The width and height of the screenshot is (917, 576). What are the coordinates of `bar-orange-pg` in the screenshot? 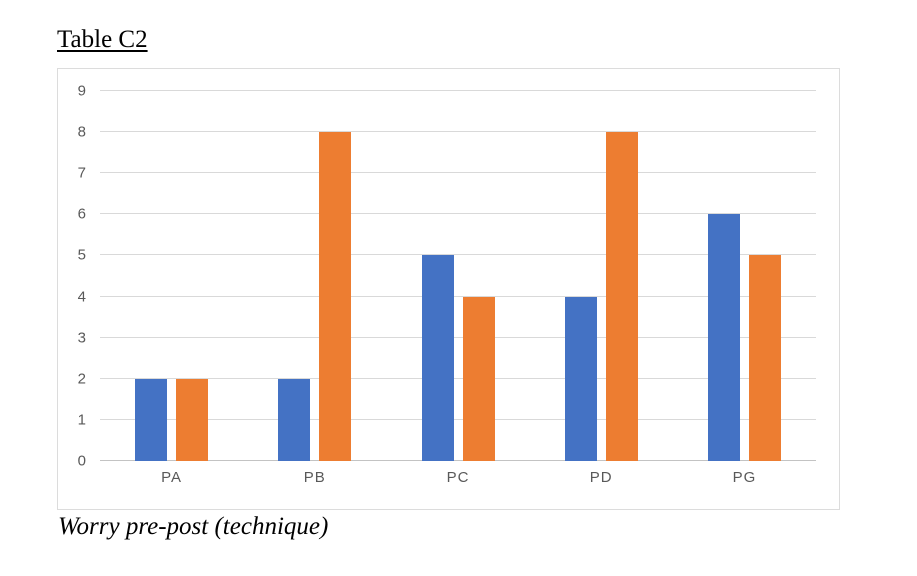 It's located at (764, 358).